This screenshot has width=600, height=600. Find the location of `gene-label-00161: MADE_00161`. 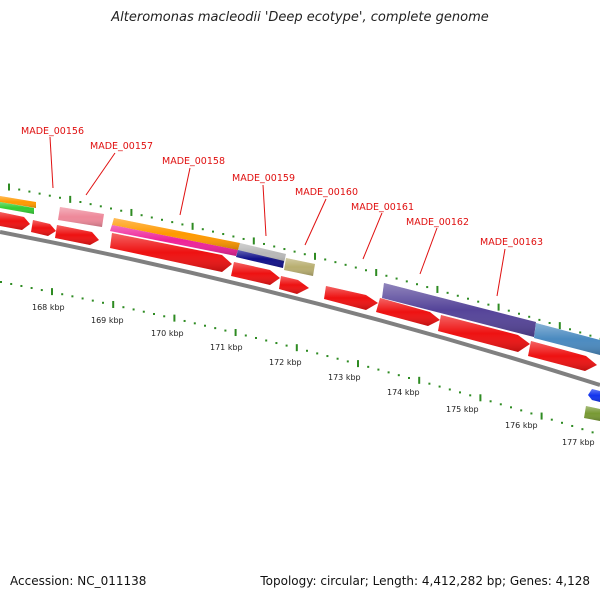

gene-label-00161: MADE_00161 is located at coordinates (382, 207).